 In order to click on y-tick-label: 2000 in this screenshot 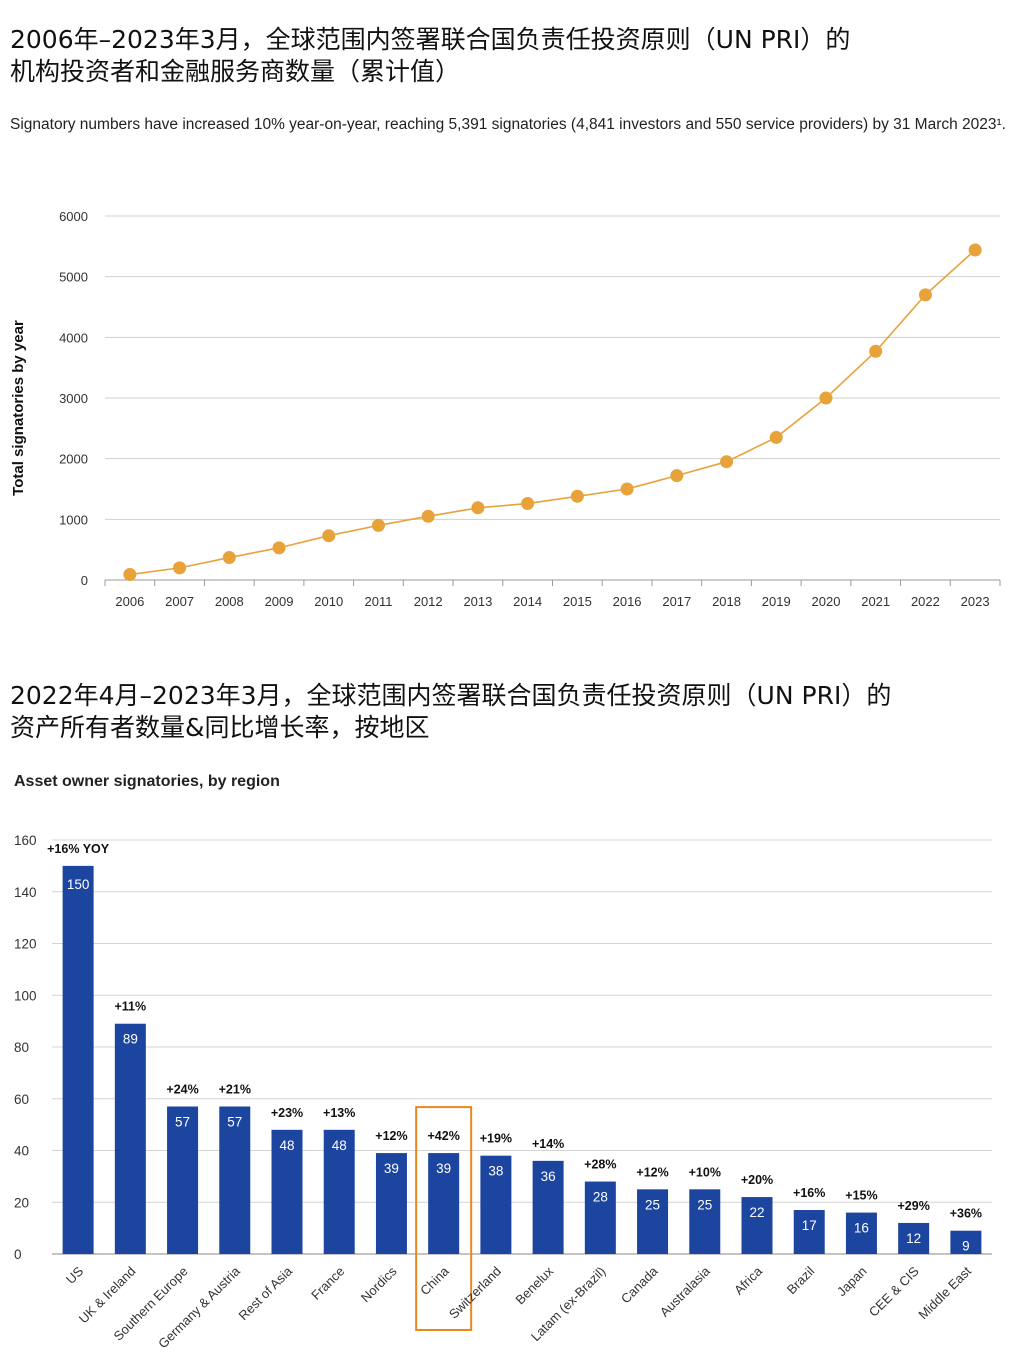, I will do `click(73, 459)`.